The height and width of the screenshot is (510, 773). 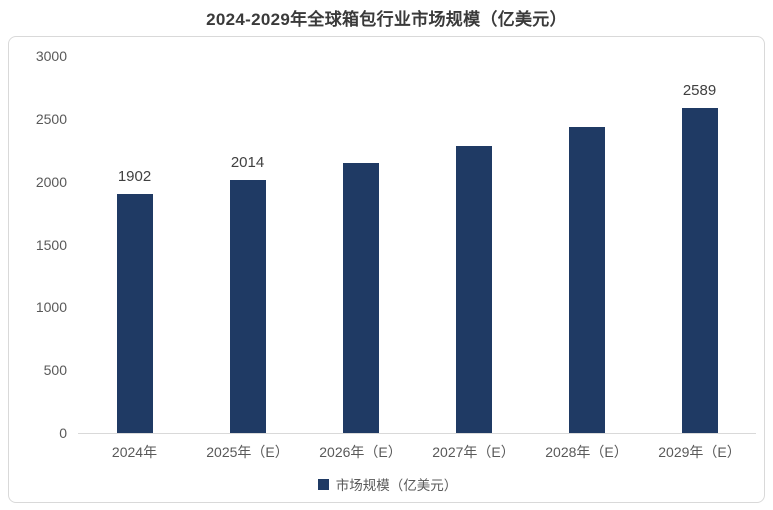 What do you see at coordinates (386, 19) in the screenshot?
I see `chart-title: 2024-2029年全球箱包行业市场规模（亿美元）` at bounding box center [386, 19].